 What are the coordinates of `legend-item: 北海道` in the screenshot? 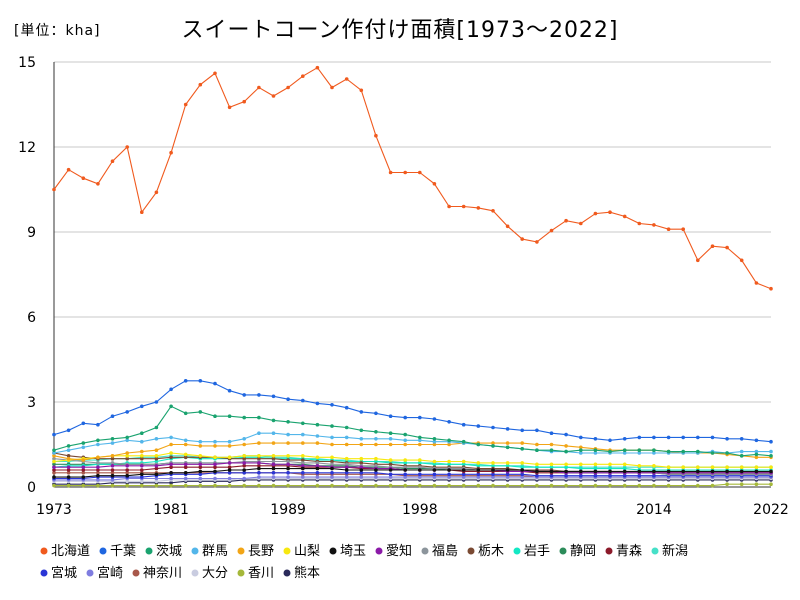 It's located at (65, 551).